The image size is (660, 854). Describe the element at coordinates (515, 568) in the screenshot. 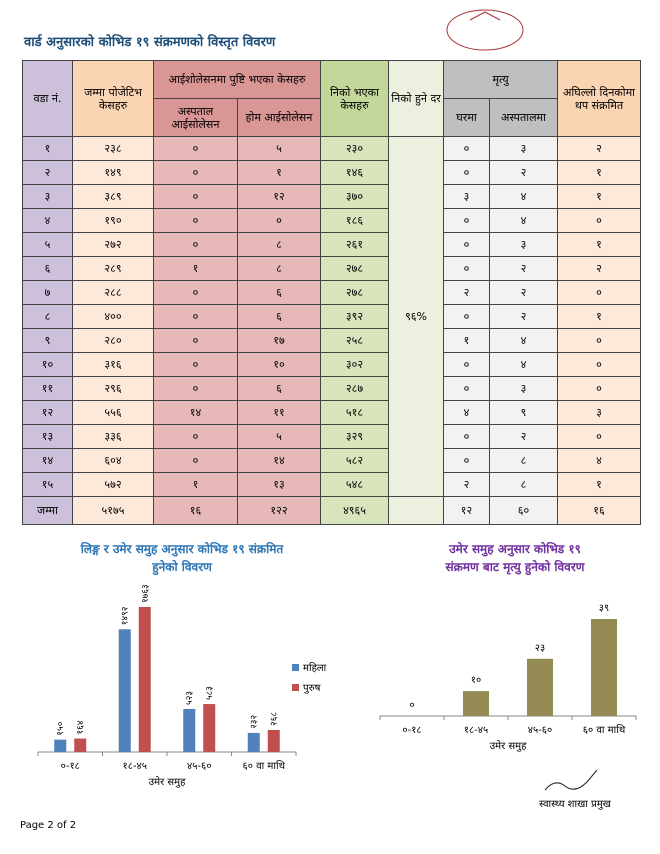

I see `chart-title: संक्रमण बाट मृत्यु हुनेको विवरण` at that location.